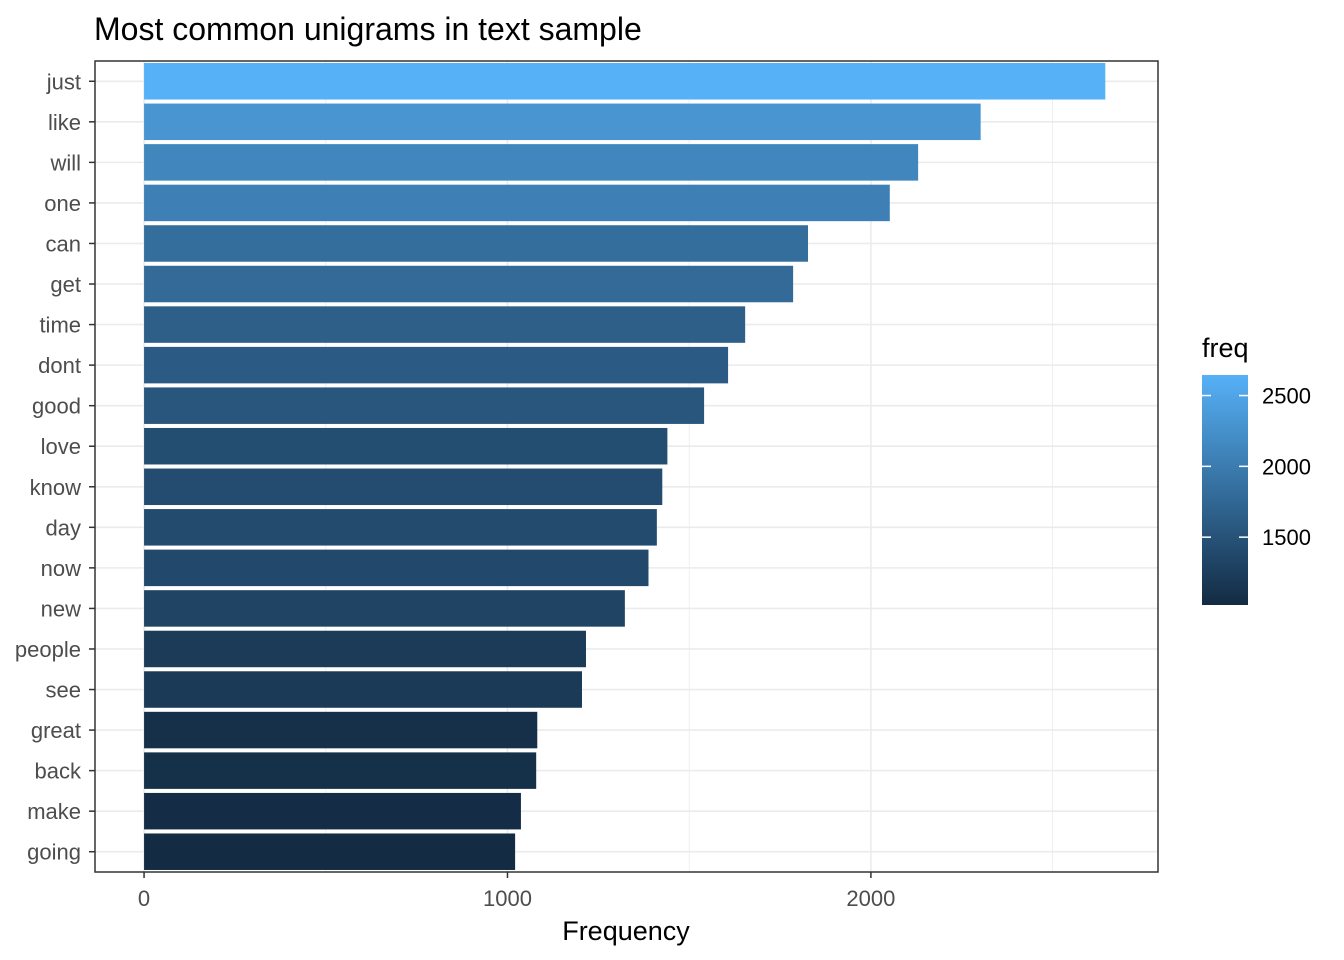 Image resolution: width=1344 pixels, height=960 pixels. Describe the element at coordinates (56, 406) in the screenshot. I see `y-tick-label: good` at that location.